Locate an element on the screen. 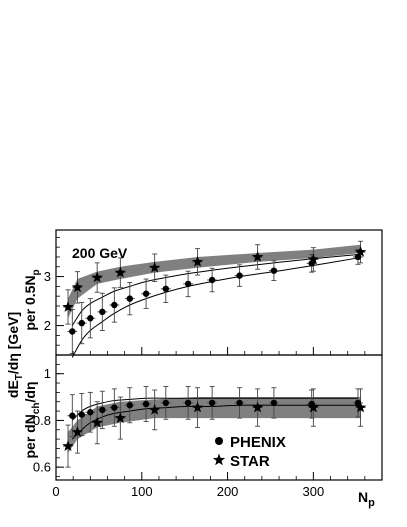 This screenshot has width=407, height=527. bottom-star-band-area is located at coordinates (214, 425).